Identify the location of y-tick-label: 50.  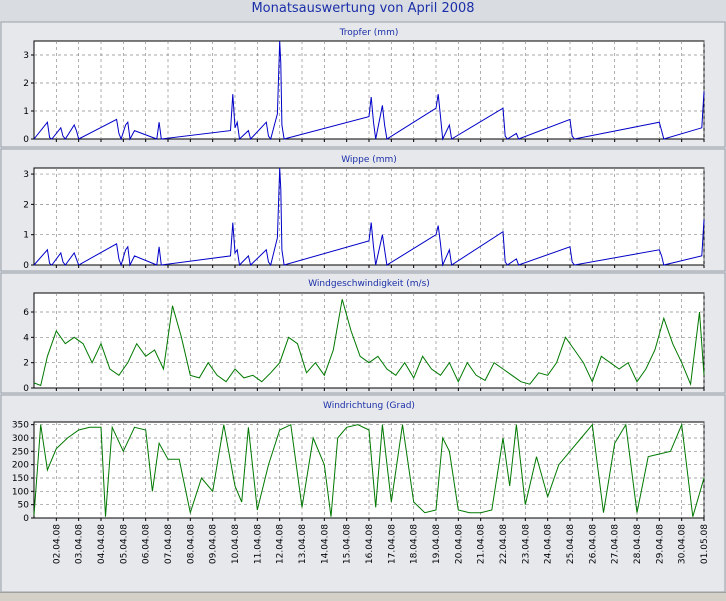
(24, 506).